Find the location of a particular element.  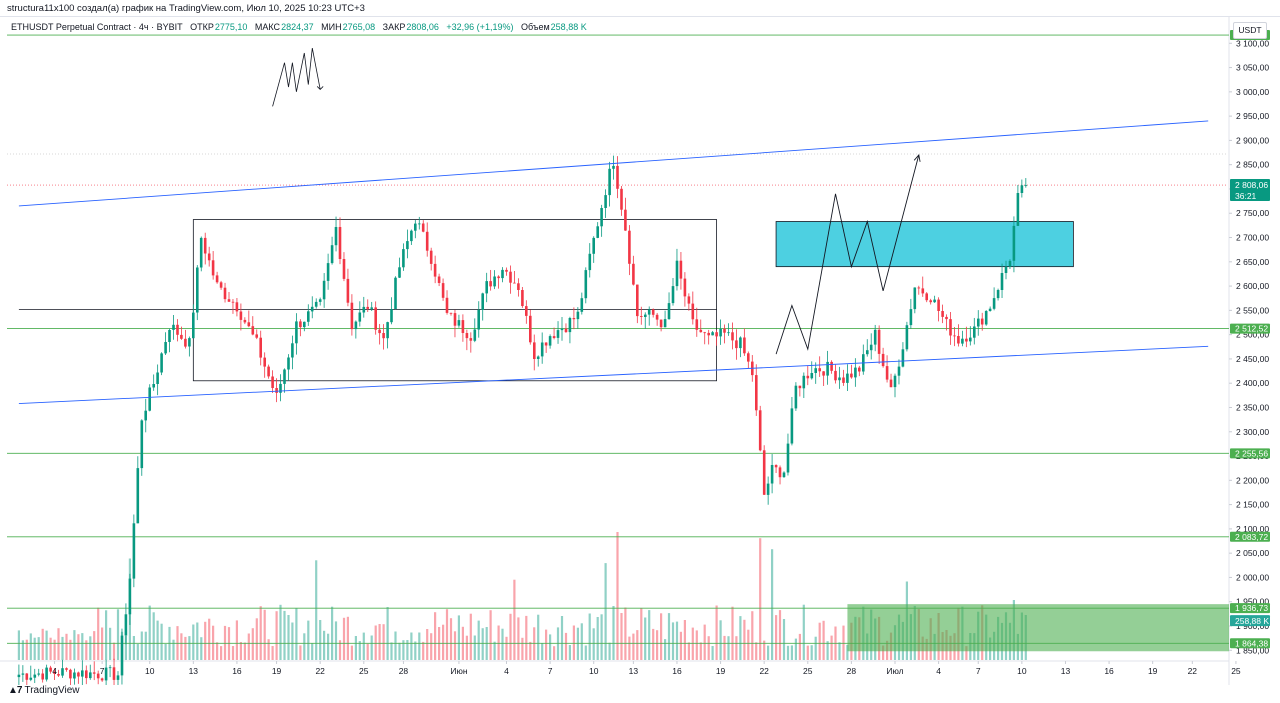

volume-value: 258,88 K is located at coordinates (568, 27).